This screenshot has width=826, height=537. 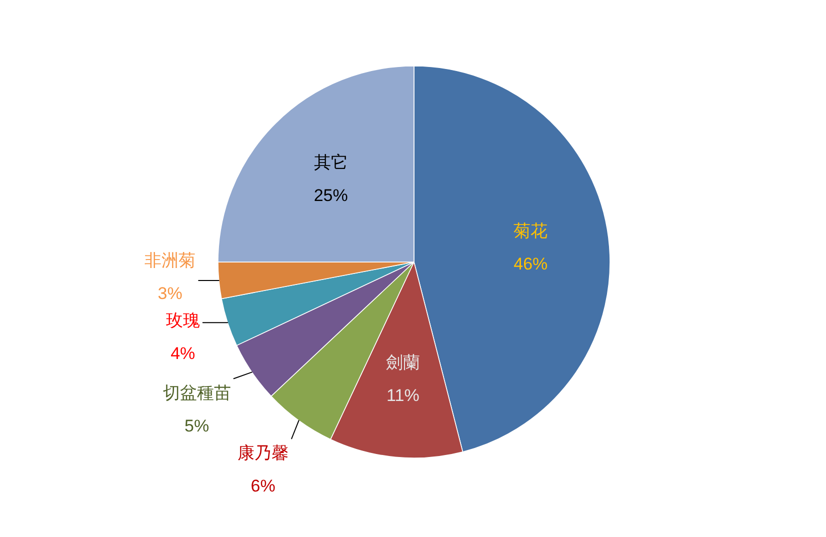 What do you see at coordinates (331, 195) in the screenshot?
I see `data-label: 25%` at bounding box center [331, 195].